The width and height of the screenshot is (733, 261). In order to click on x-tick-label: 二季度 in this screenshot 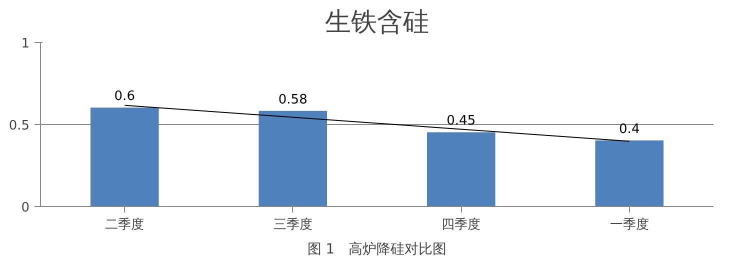, I will do `click(124, 224)`.